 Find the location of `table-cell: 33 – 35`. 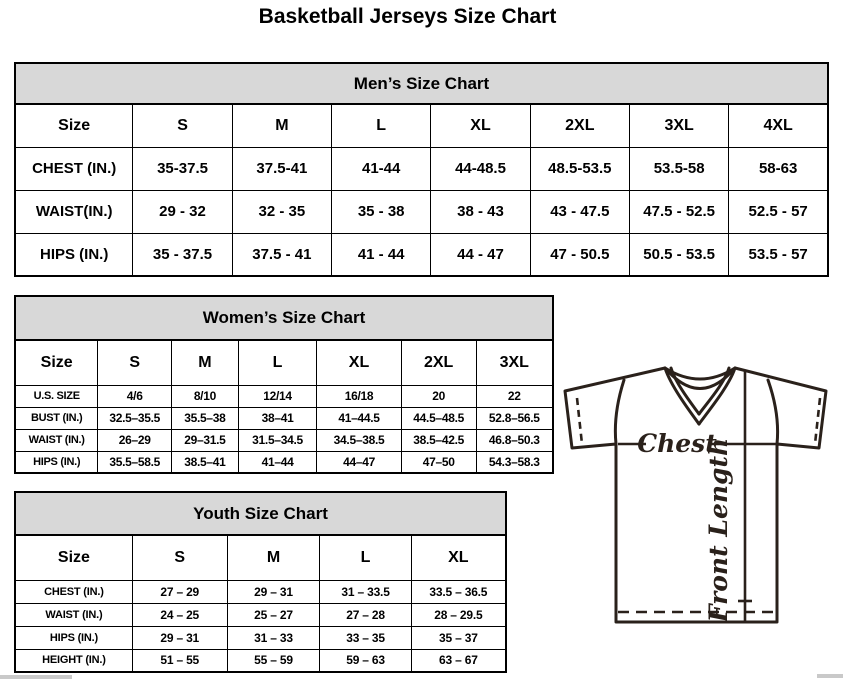

table-cell: 33 – 35 is located at coordinates (365, 637).